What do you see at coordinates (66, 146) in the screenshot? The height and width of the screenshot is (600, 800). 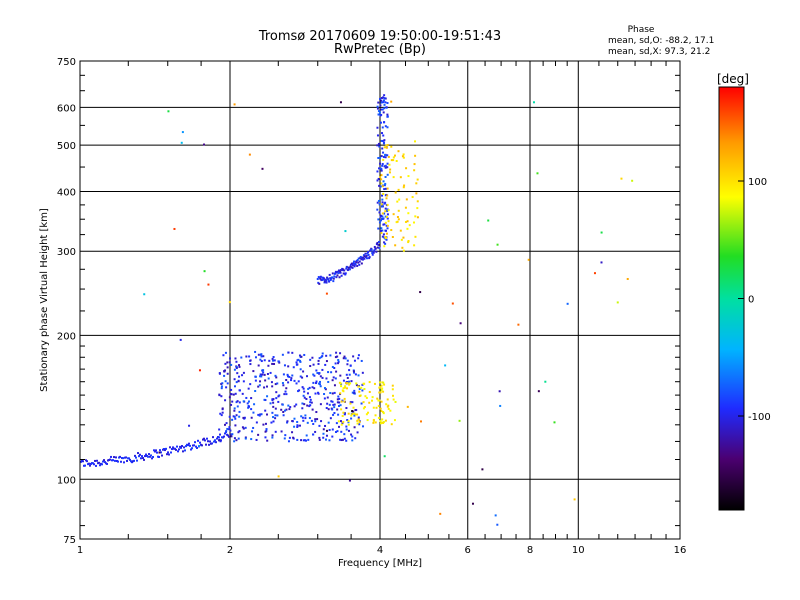 I see `y-tick-label: 500` at bounding box center [66, 146].